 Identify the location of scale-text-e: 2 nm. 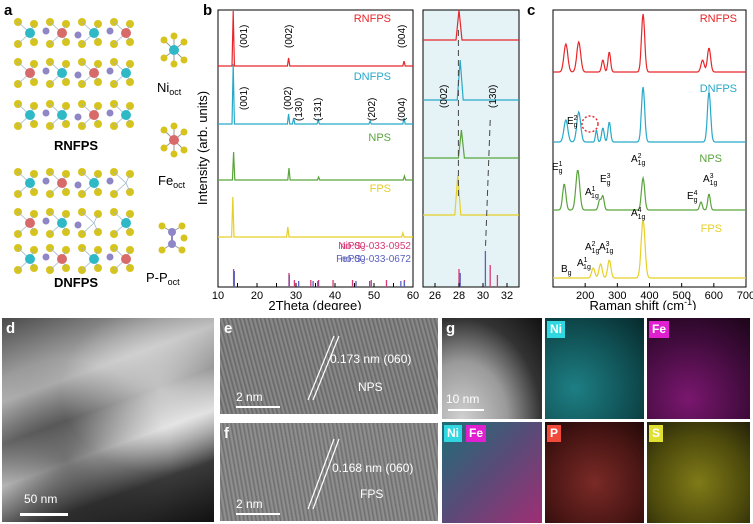
(249, 397).